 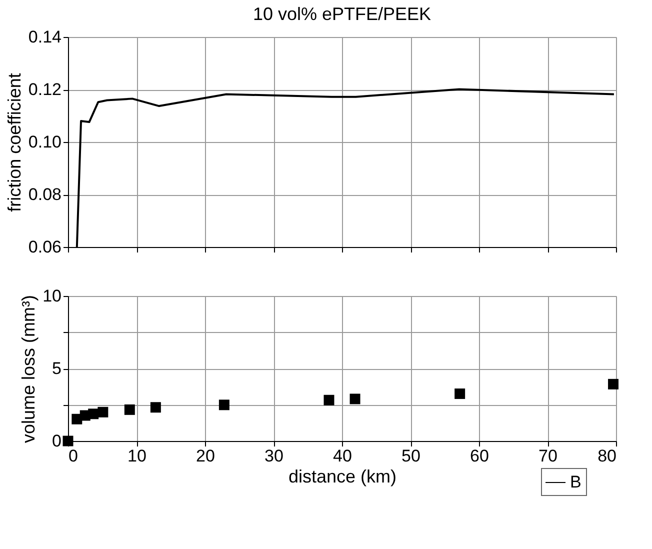 What do you see at coordinates (479, 456) in the screenshot?
I see `x-tick-label: 60` at bounding box center [479, 456].